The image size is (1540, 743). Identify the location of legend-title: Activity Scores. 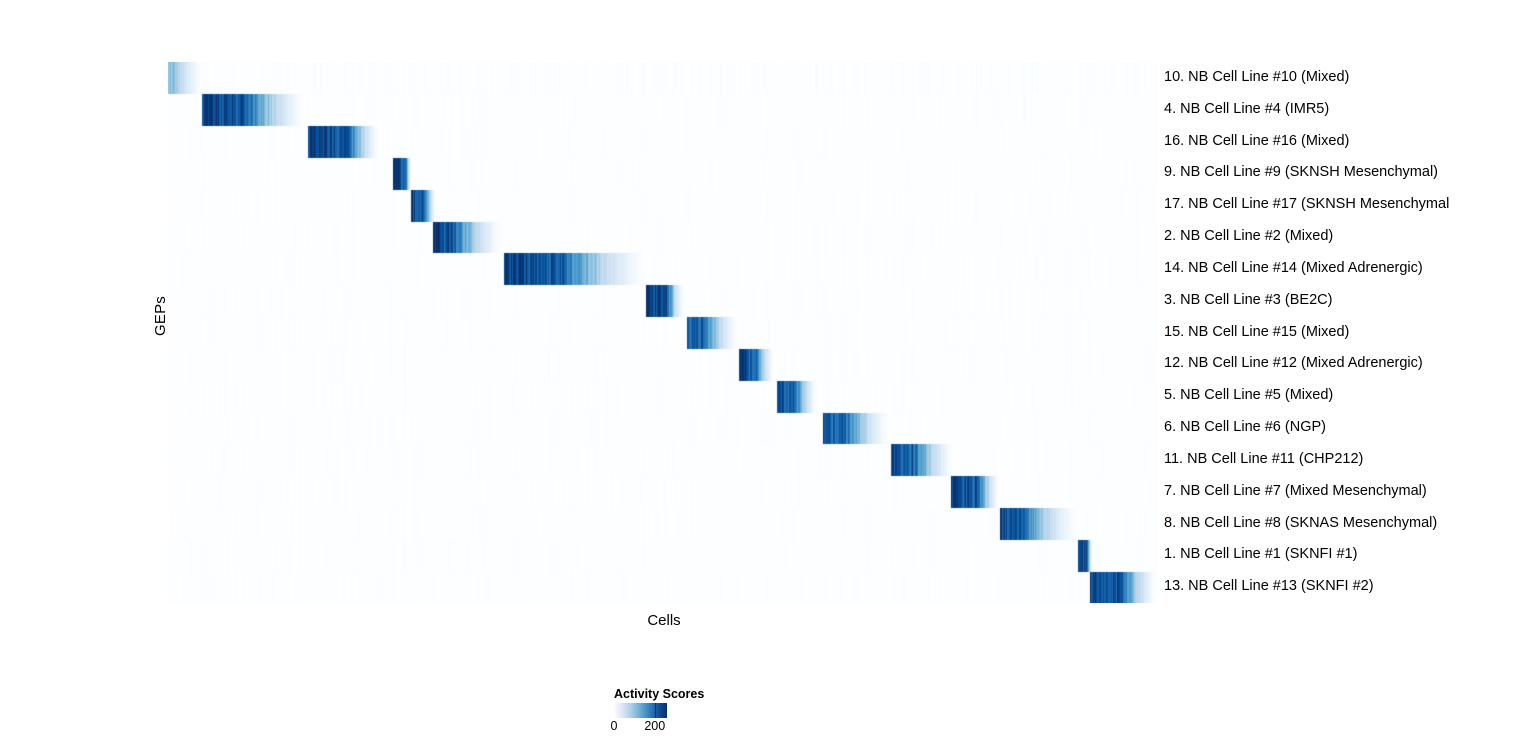
(659, 694).